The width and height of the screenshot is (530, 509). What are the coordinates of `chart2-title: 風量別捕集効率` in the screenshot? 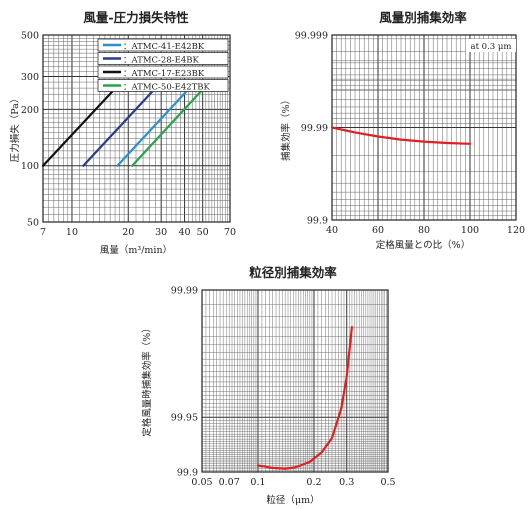 It's located at (423, 17).